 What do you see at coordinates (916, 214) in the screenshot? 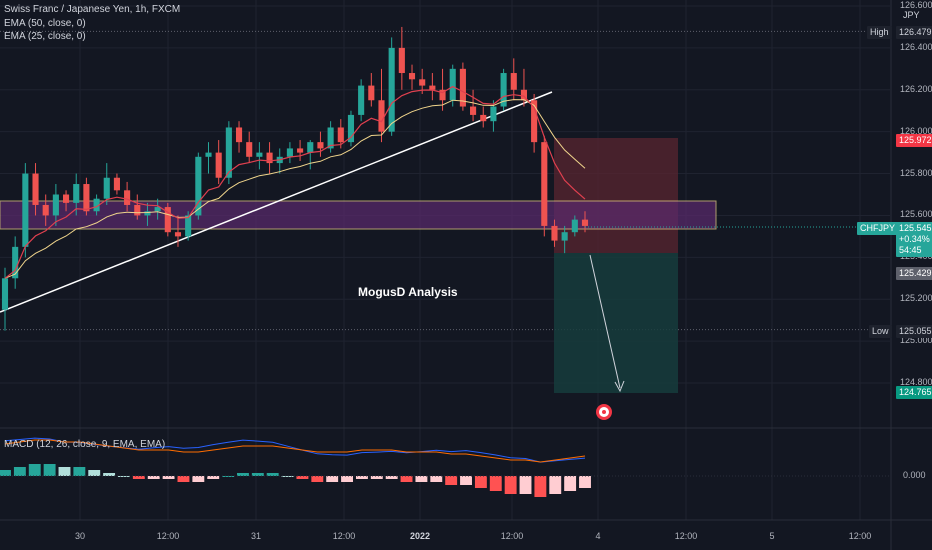
I see `price-tick-label: 125.600` at bounding box center [916, 214].